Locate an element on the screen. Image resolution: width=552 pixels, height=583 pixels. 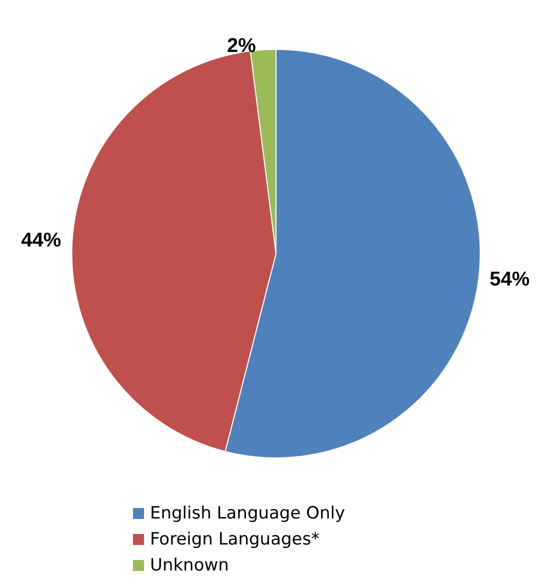
legend-label: English Language Only is located at coordinates (248, 514).